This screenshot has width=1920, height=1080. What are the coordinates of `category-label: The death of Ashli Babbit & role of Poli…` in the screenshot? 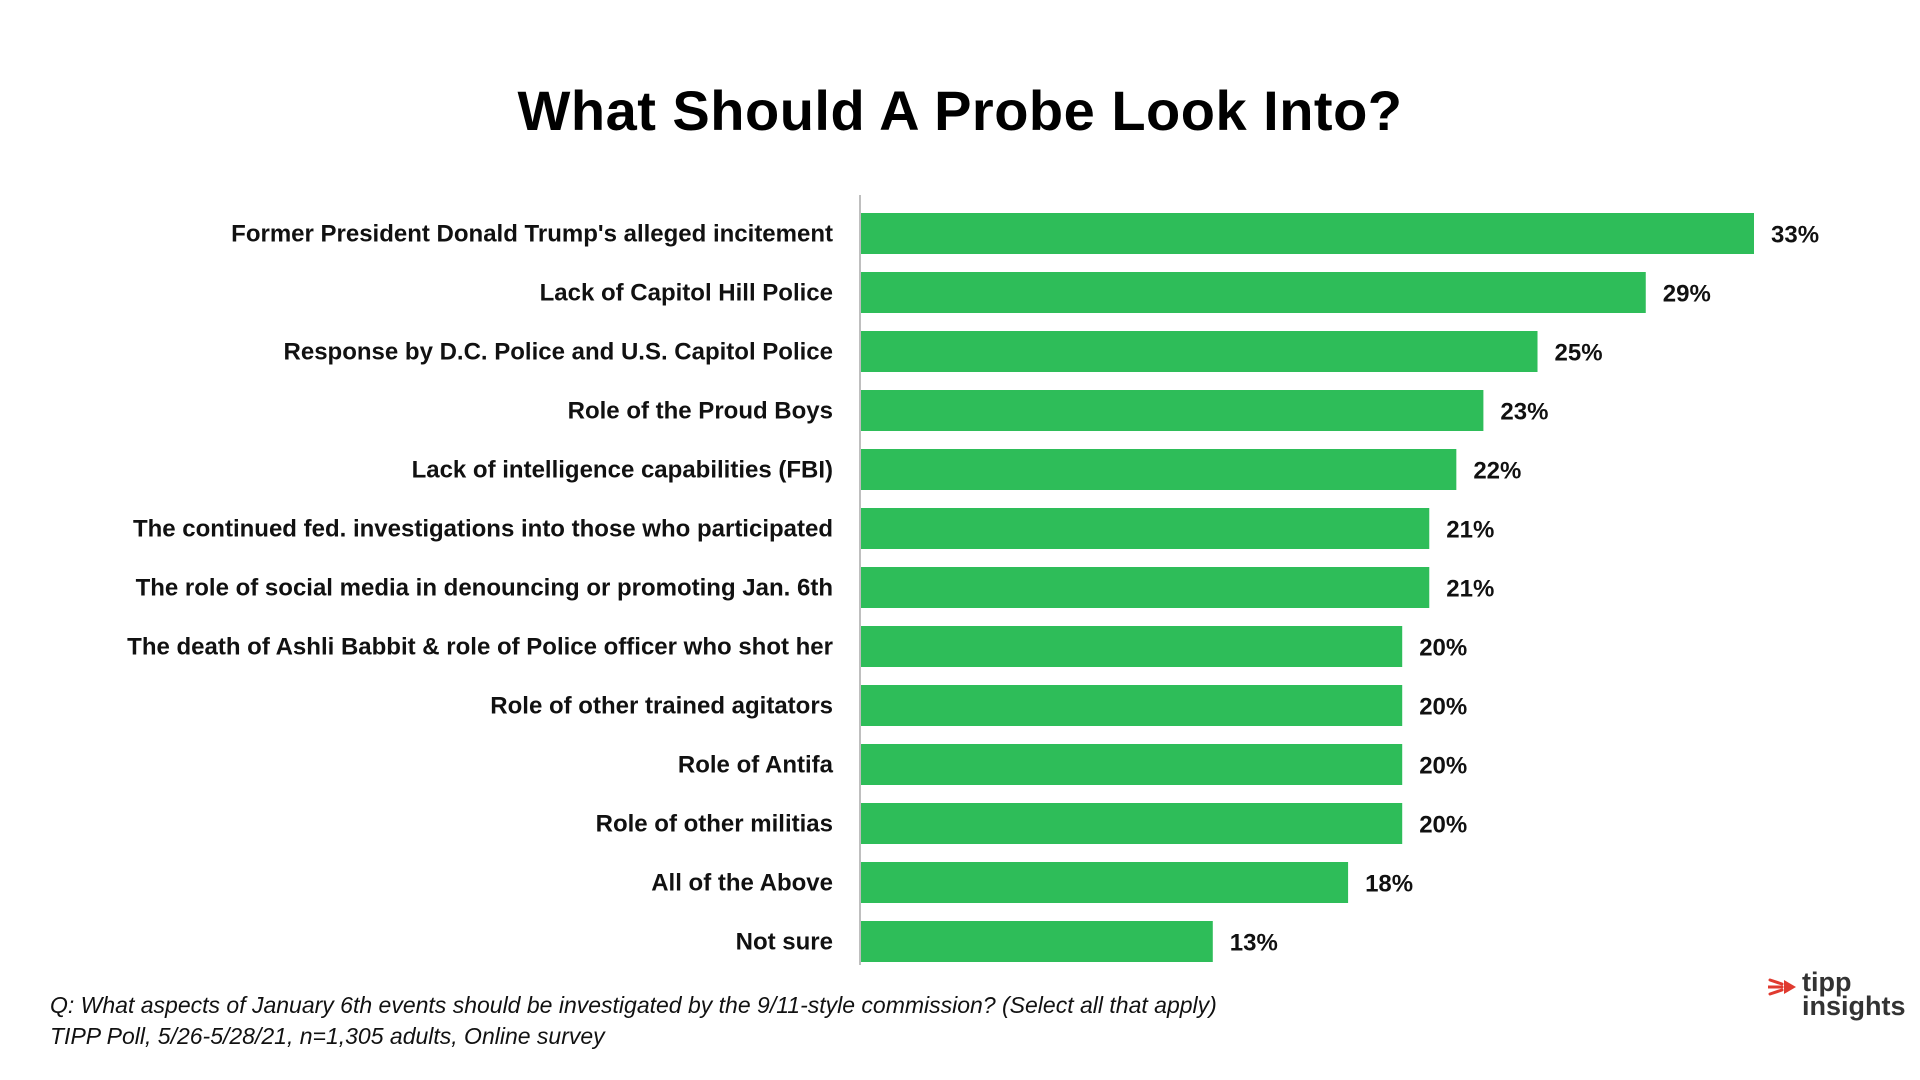 It's located at (480, 647).